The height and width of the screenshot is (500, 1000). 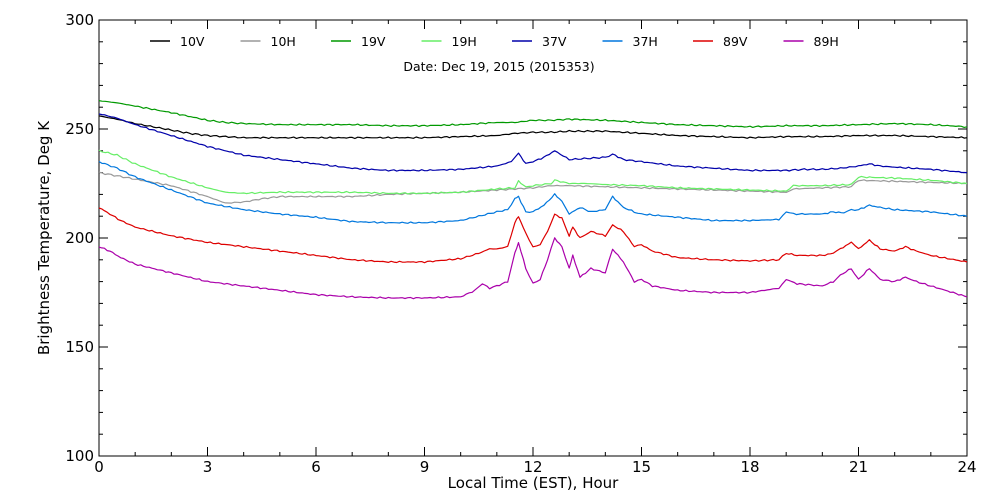 I want to click on legend: 10V 10H 19V 19H 37V 37H 89V 89H, so click(x=494, y=41).